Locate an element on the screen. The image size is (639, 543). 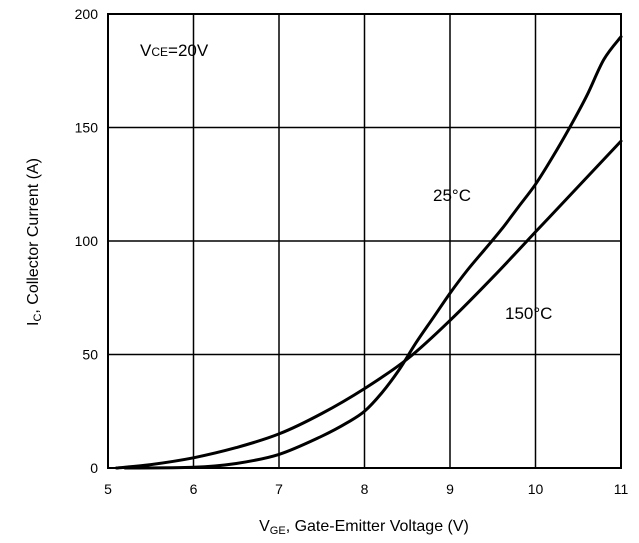
x-tick-label: 9 is located at coordinates (450, 489).